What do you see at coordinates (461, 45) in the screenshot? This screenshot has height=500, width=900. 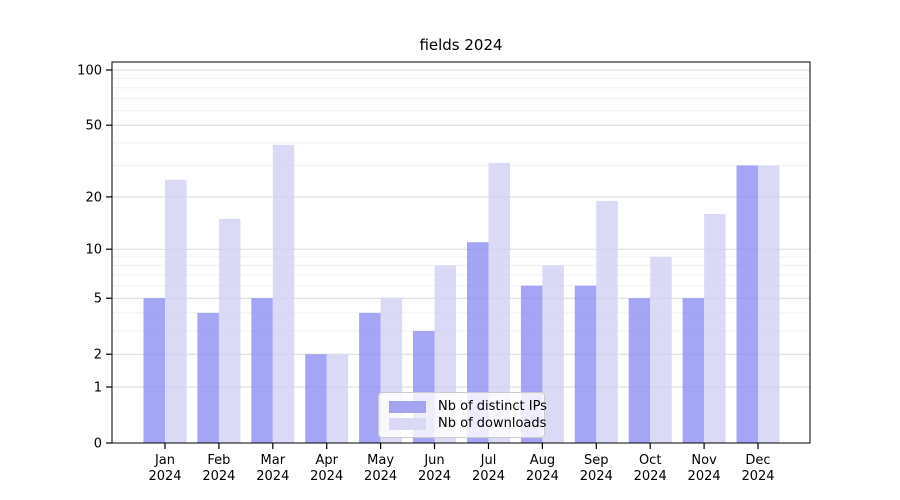 I see `chart-title: fields 2024` at bounding box center [461, 45].